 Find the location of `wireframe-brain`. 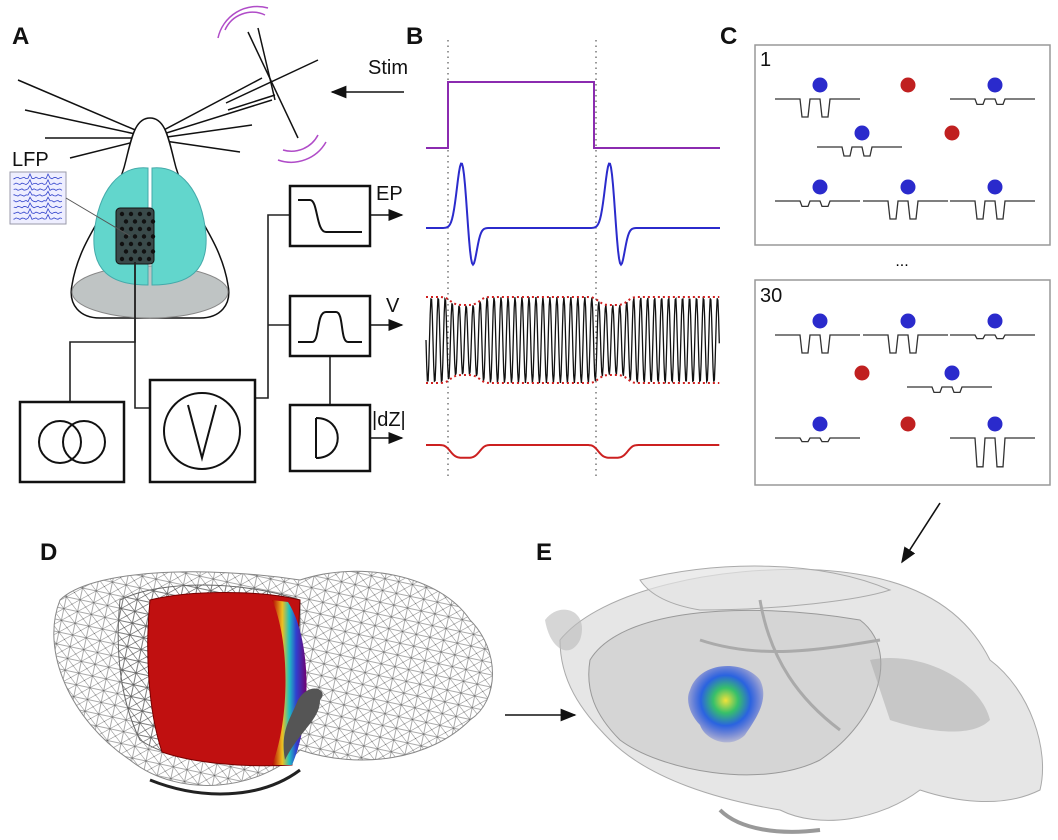

wireframe-brain is located at coordinates (273, 683).